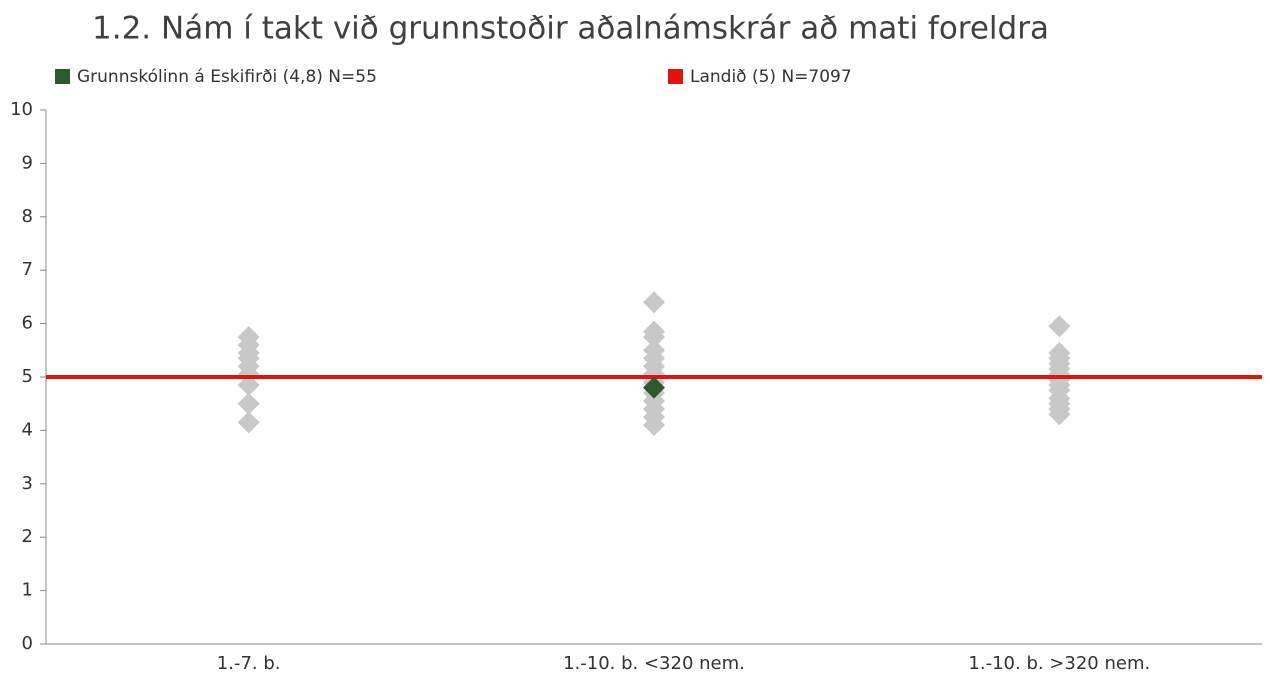 This screenshot has height=675, width=1271. Describe the element at coordinates (27, 376) in the screenshot. I see `y-tick-label: 5` at that location.